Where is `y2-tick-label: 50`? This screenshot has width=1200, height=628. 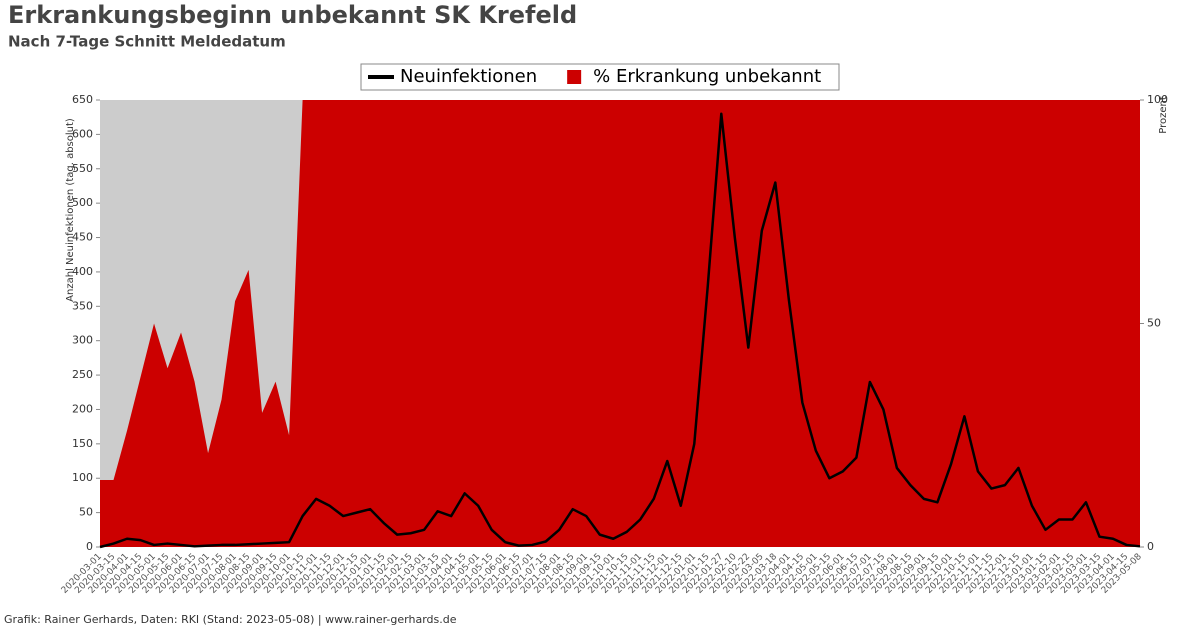 y2-tick-label: 50 is located at coordinates (1154, 323).